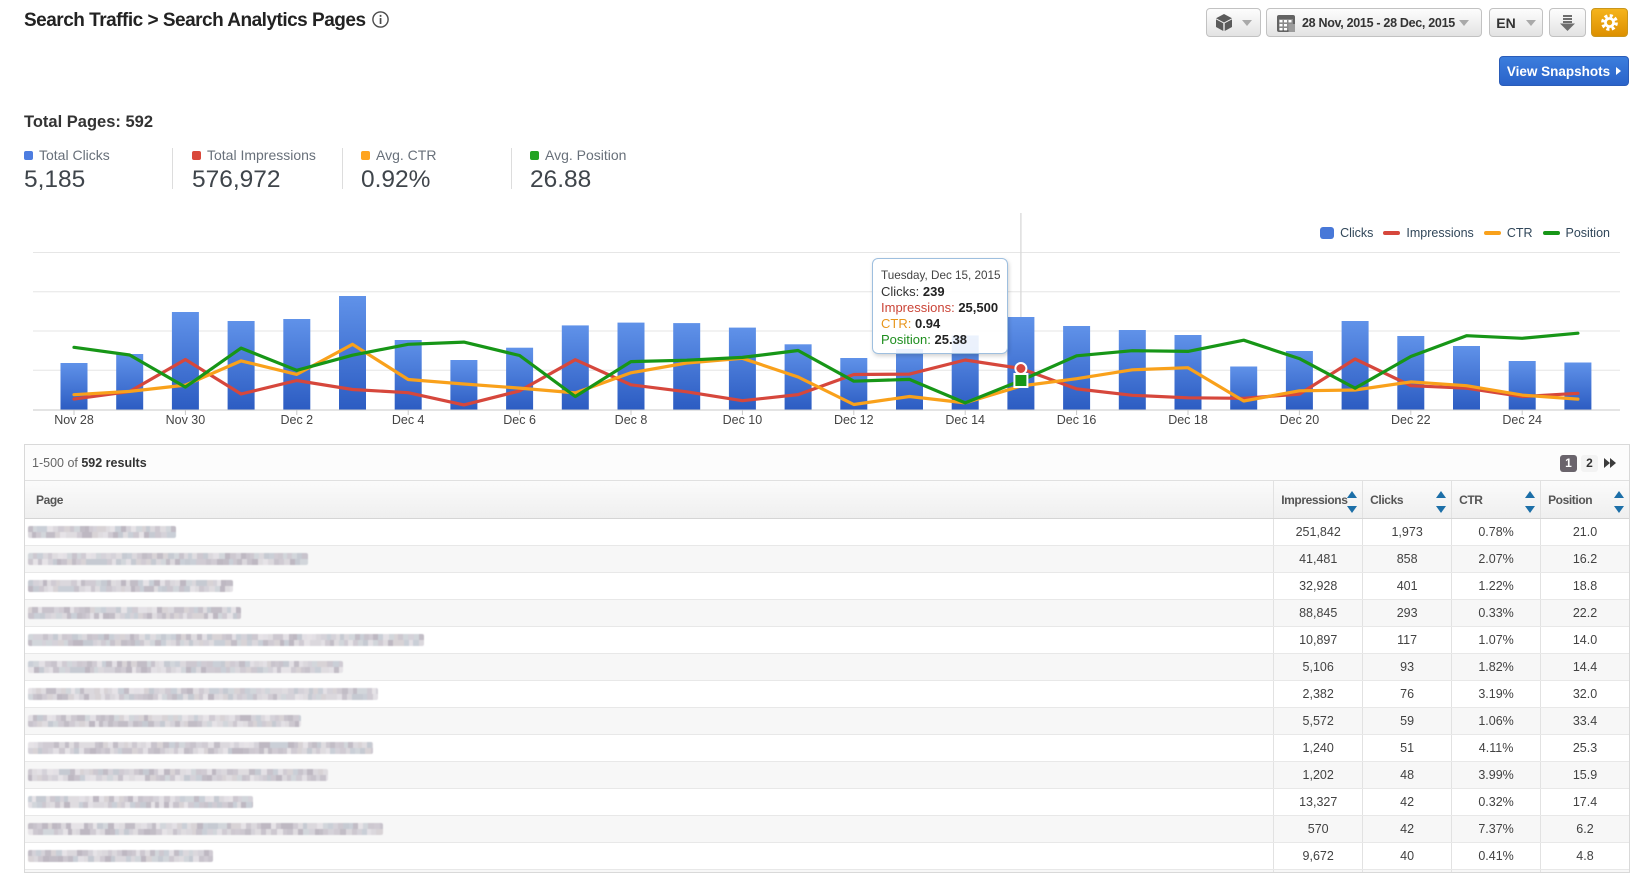 The width and height of the screenshot is (1648, 873). Describe the element at coordinates (74, 420) in the screenshot. I see `svg-text: Nov 28` at that location.